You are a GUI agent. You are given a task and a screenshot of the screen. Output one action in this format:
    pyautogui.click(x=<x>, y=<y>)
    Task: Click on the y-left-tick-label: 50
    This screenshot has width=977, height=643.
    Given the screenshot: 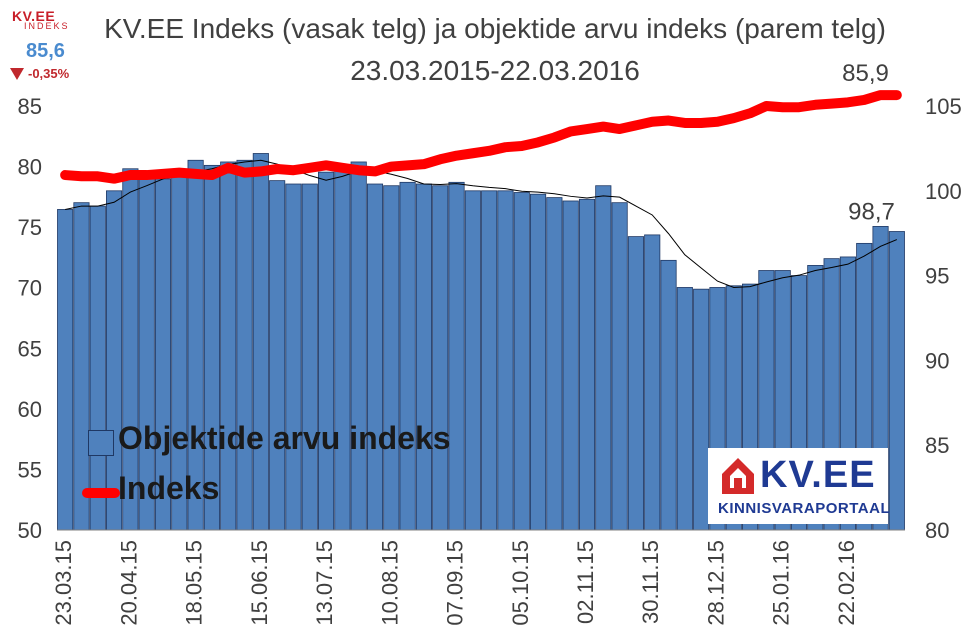 What is the action you would take?
    pyautogui.click(x=30, y=530)
    